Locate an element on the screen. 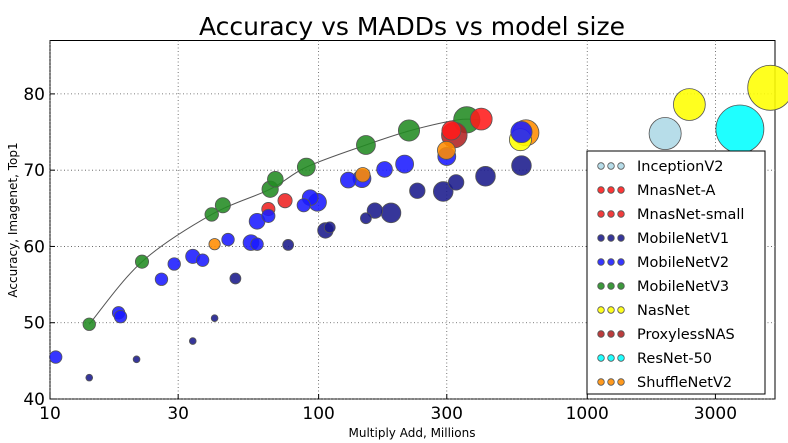 Image resolution: width=788 pixels, height=443 pixels. x-tick-label: 300 is located at coordinates (447, 414).